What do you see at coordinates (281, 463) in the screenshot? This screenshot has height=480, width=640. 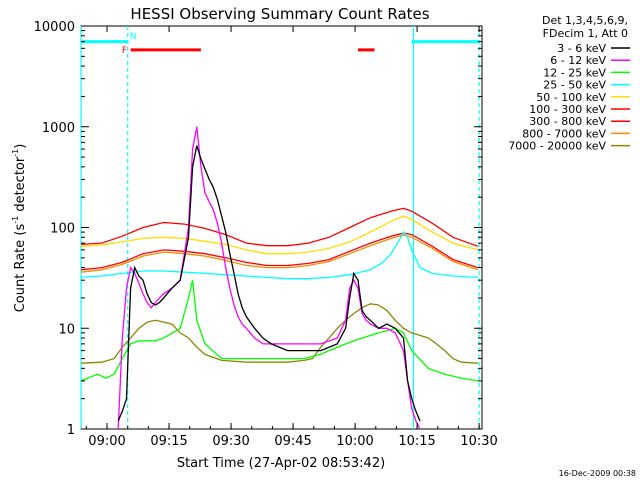 I see `x-axis-label: Start Time (27-Apr-02 08:53:42)` at bounding box center [281, 463].